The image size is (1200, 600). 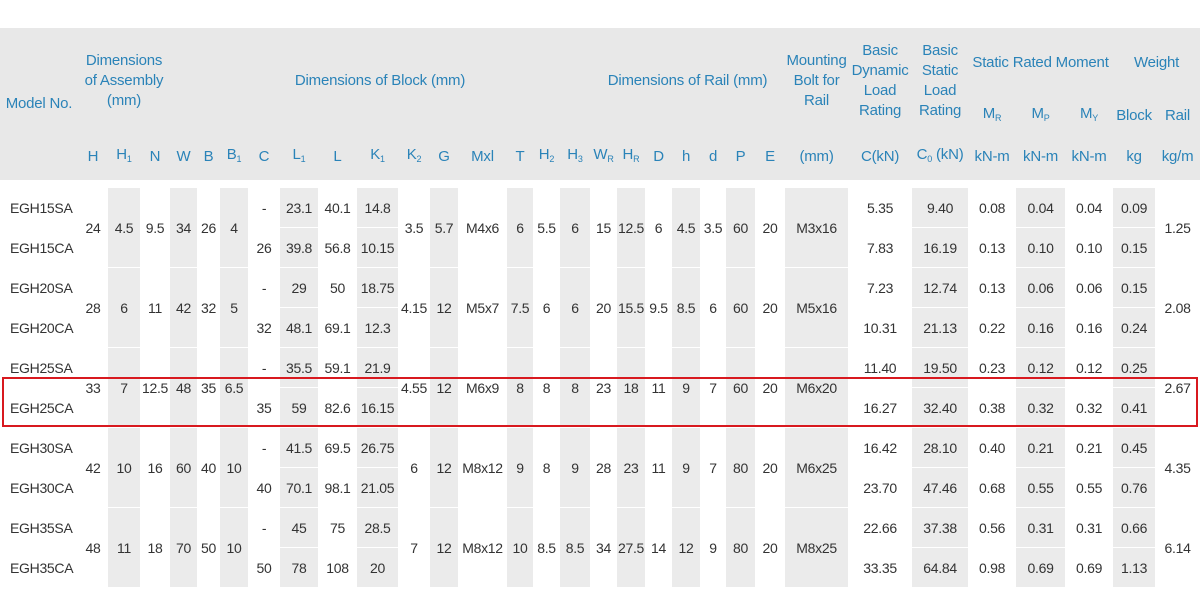 What do you see at coordinates (1156, 63) in the screenshot?
I see `header-cell: Weight` at bounding box center [1156, 63].